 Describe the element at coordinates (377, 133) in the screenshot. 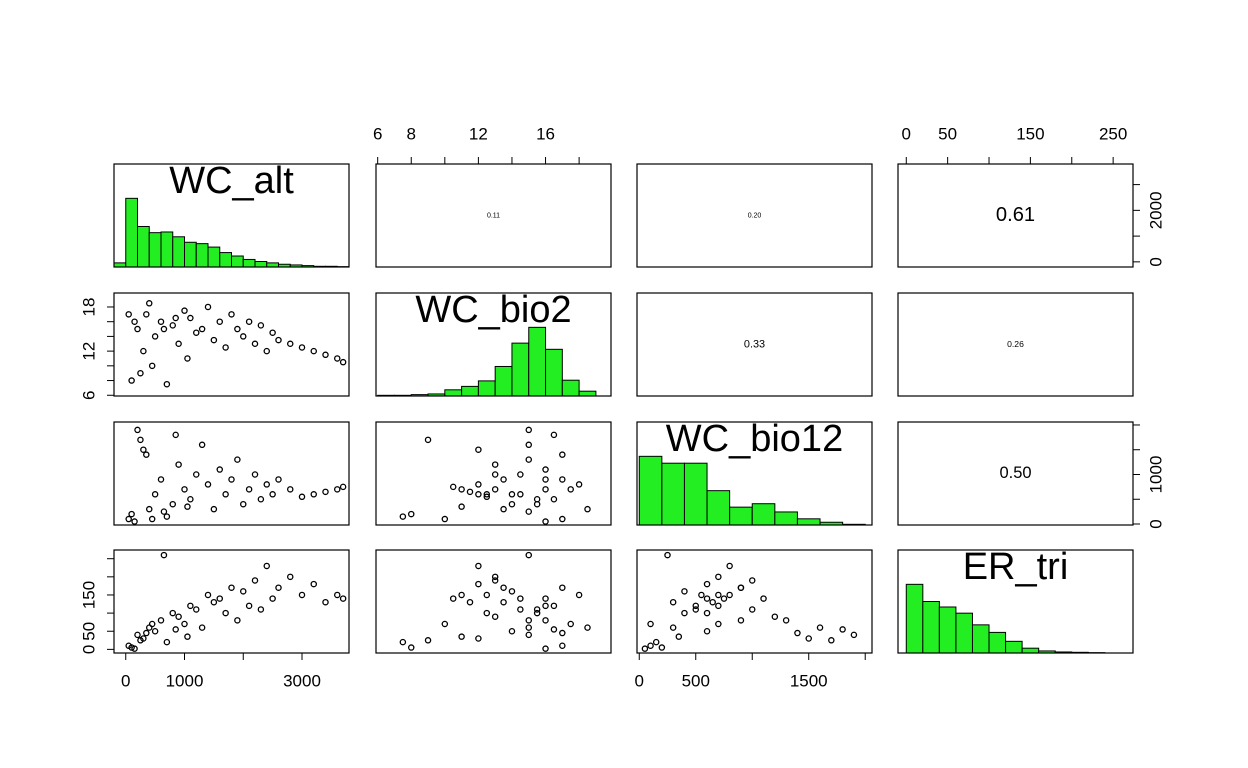

I see `x-tick-label: 6` at that location.